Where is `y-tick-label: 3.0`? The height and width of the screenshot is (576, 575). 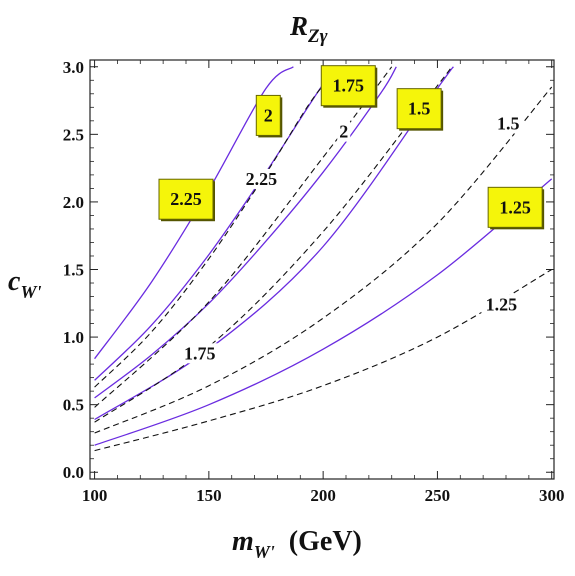
y-tick-label: 3.0 is located at coordinates (73, 67).